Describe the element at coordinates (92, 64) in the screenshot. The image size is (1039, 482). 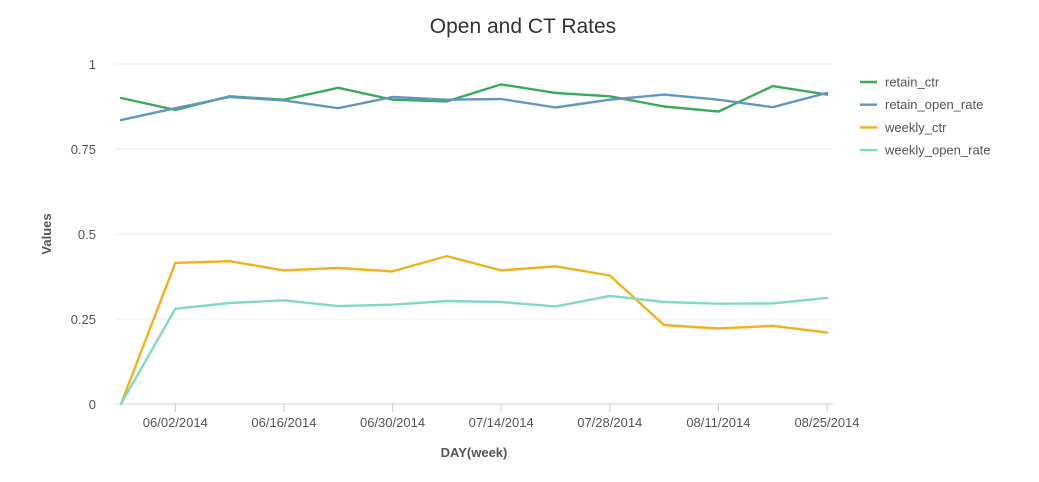
I see `y-tick-label: 1` at that location.